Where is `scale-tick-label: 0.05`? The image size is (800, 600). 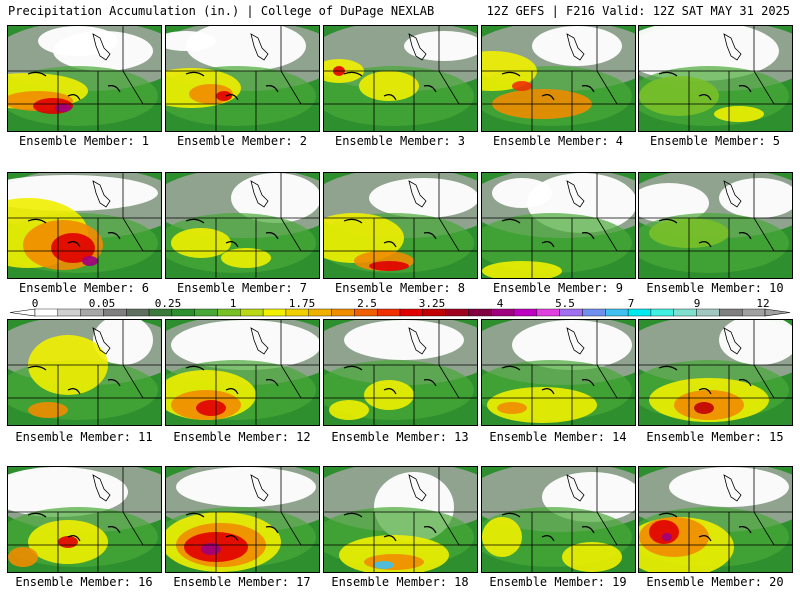 scale-tick-label: 0.05 is located at coordinates (102, 303).